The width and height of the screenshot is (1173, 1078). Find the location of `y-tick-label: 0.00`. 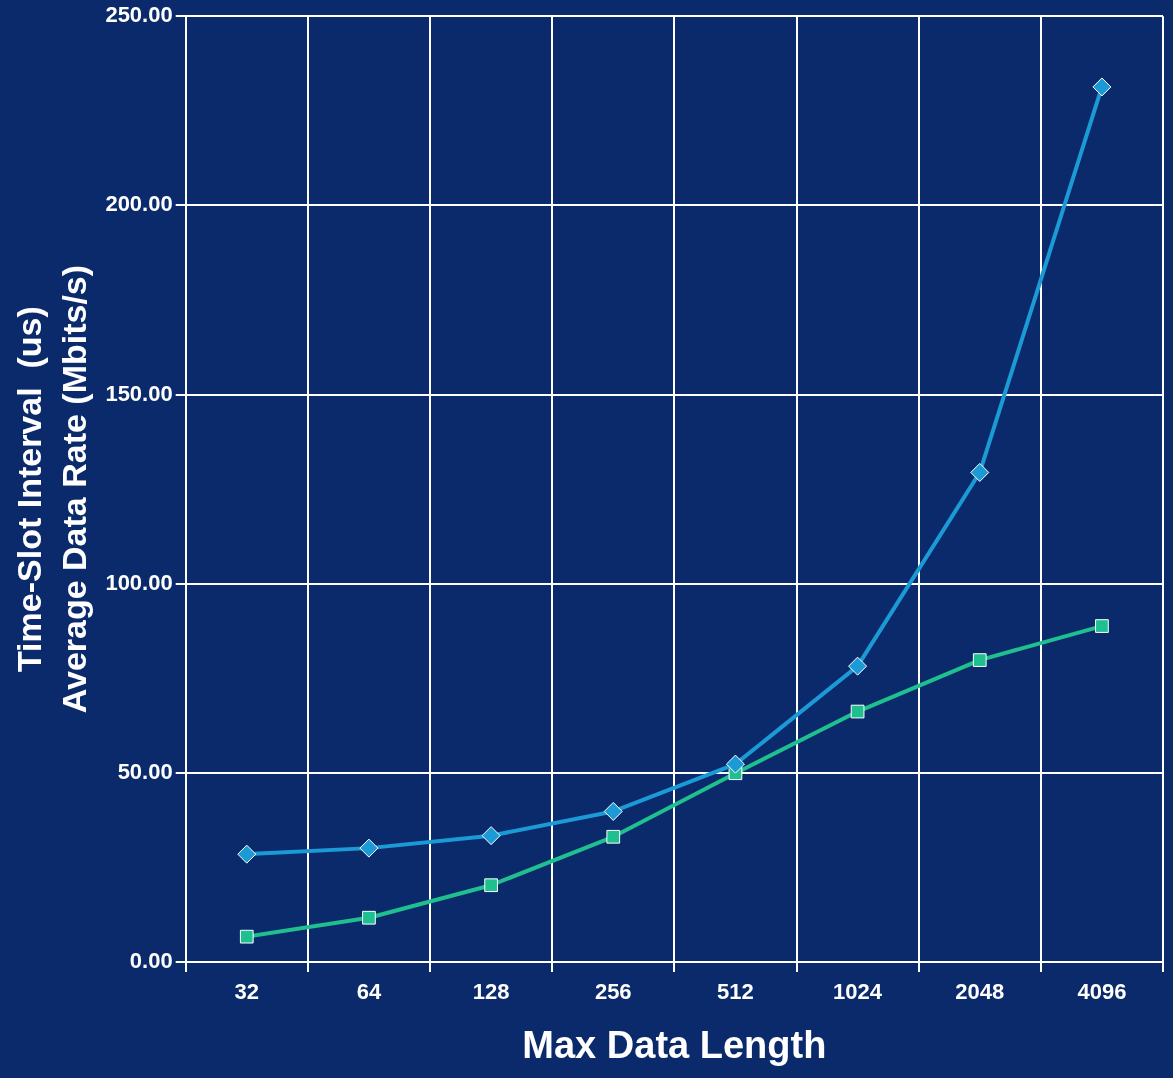

y-tick-label: 0.00 is located at coordinates (151, 961).